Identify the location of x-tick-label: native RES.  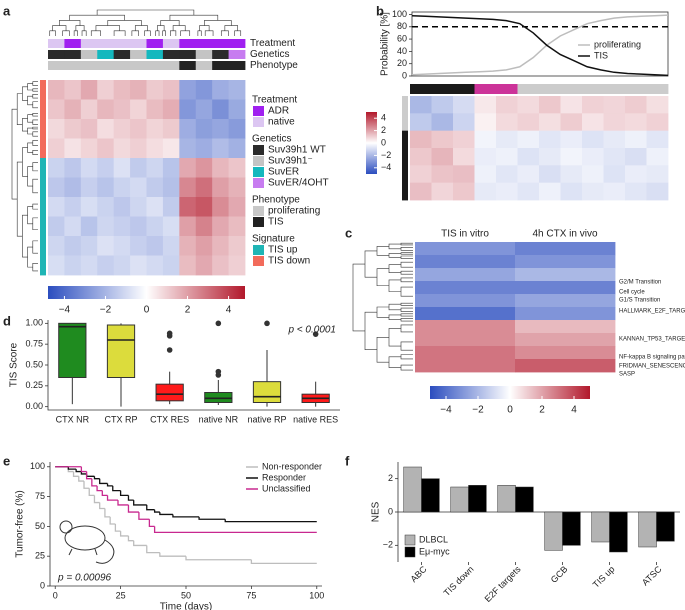
(315, 419).